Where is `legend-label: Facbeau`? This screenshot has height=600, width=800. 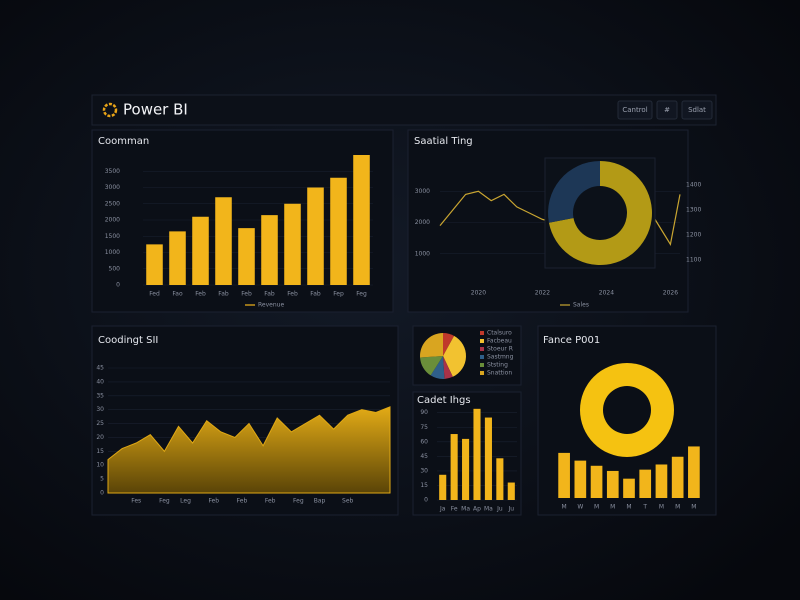 legend-label: Facbeau is located at coordinates (499, 341).